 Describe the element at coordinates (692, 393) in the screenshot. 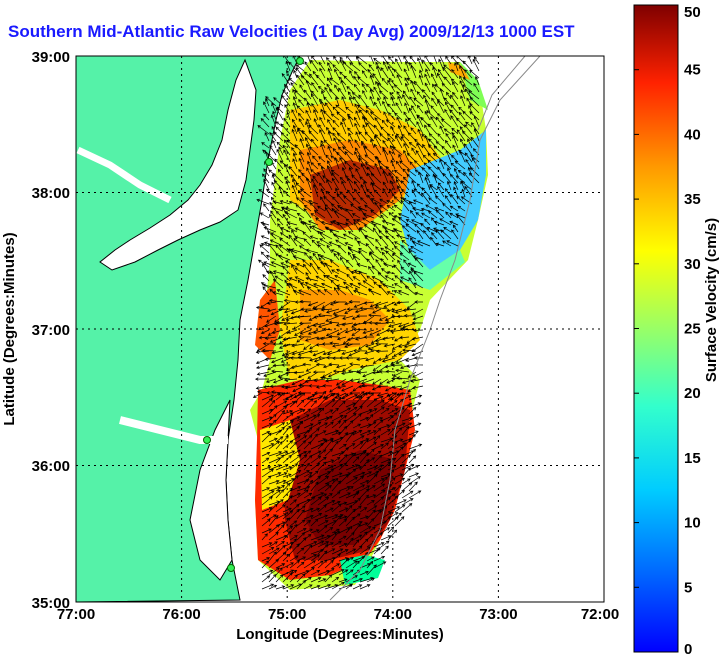

I see `colorbar-tick-label: 20` at that location.